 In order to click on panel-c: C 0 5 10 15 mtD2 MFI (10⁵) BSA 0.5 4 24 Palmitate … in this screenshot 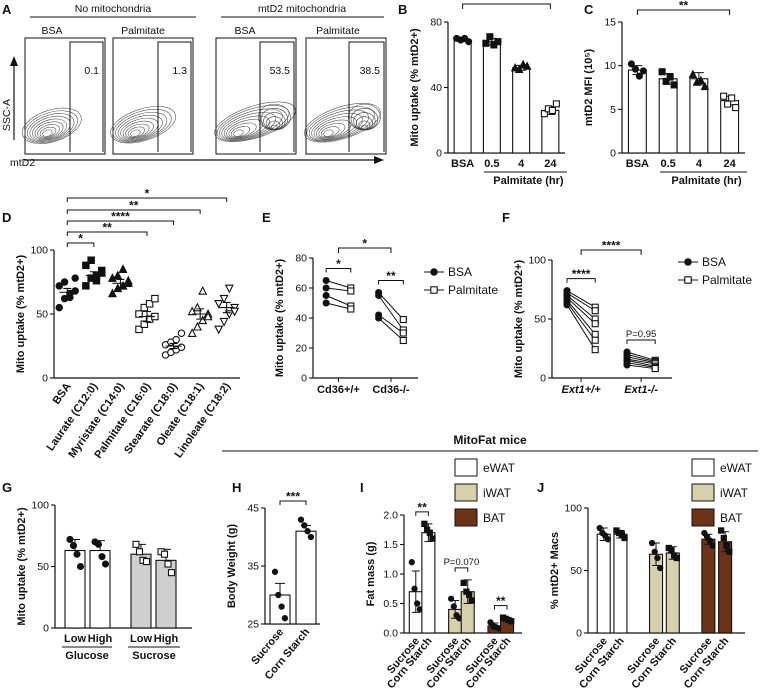, I will do `click(665, 93)`.